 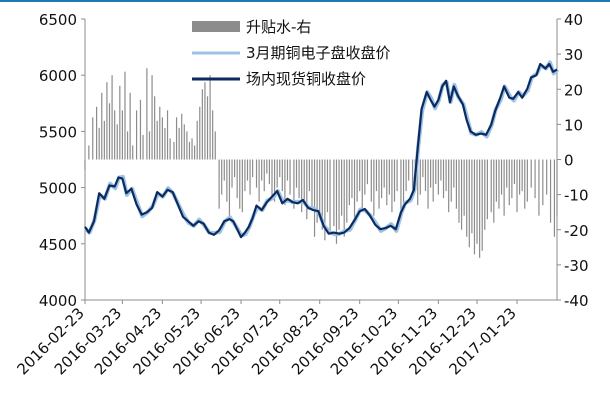 What do you see at coordinates (278, 27) in the screenshot?
I see `legend-label-premium: 升贴水-右` at bounding box center [278, 27].